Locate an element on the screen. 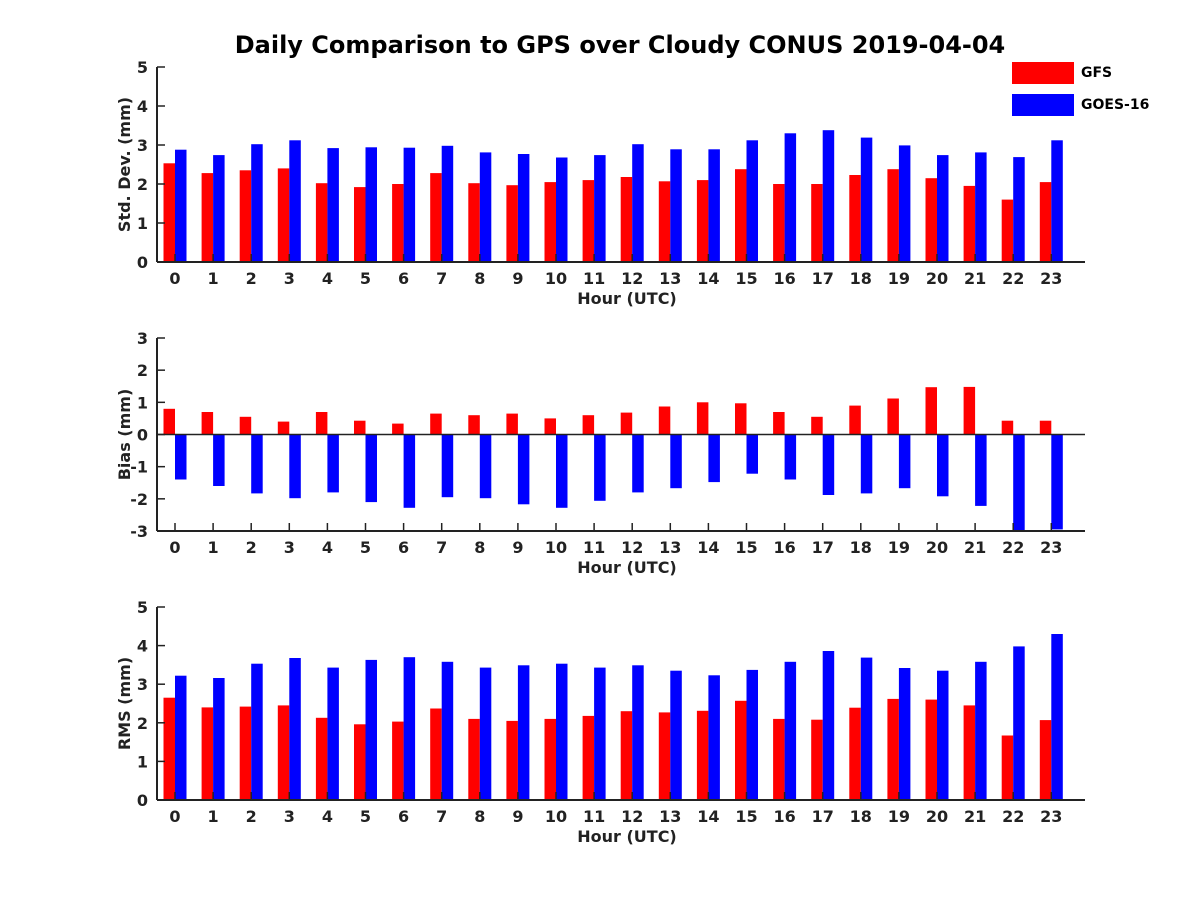 The height and width of the screenshot is (904, 1200). stddev-xtick-label: 15 is located at coordinates (746, 278).